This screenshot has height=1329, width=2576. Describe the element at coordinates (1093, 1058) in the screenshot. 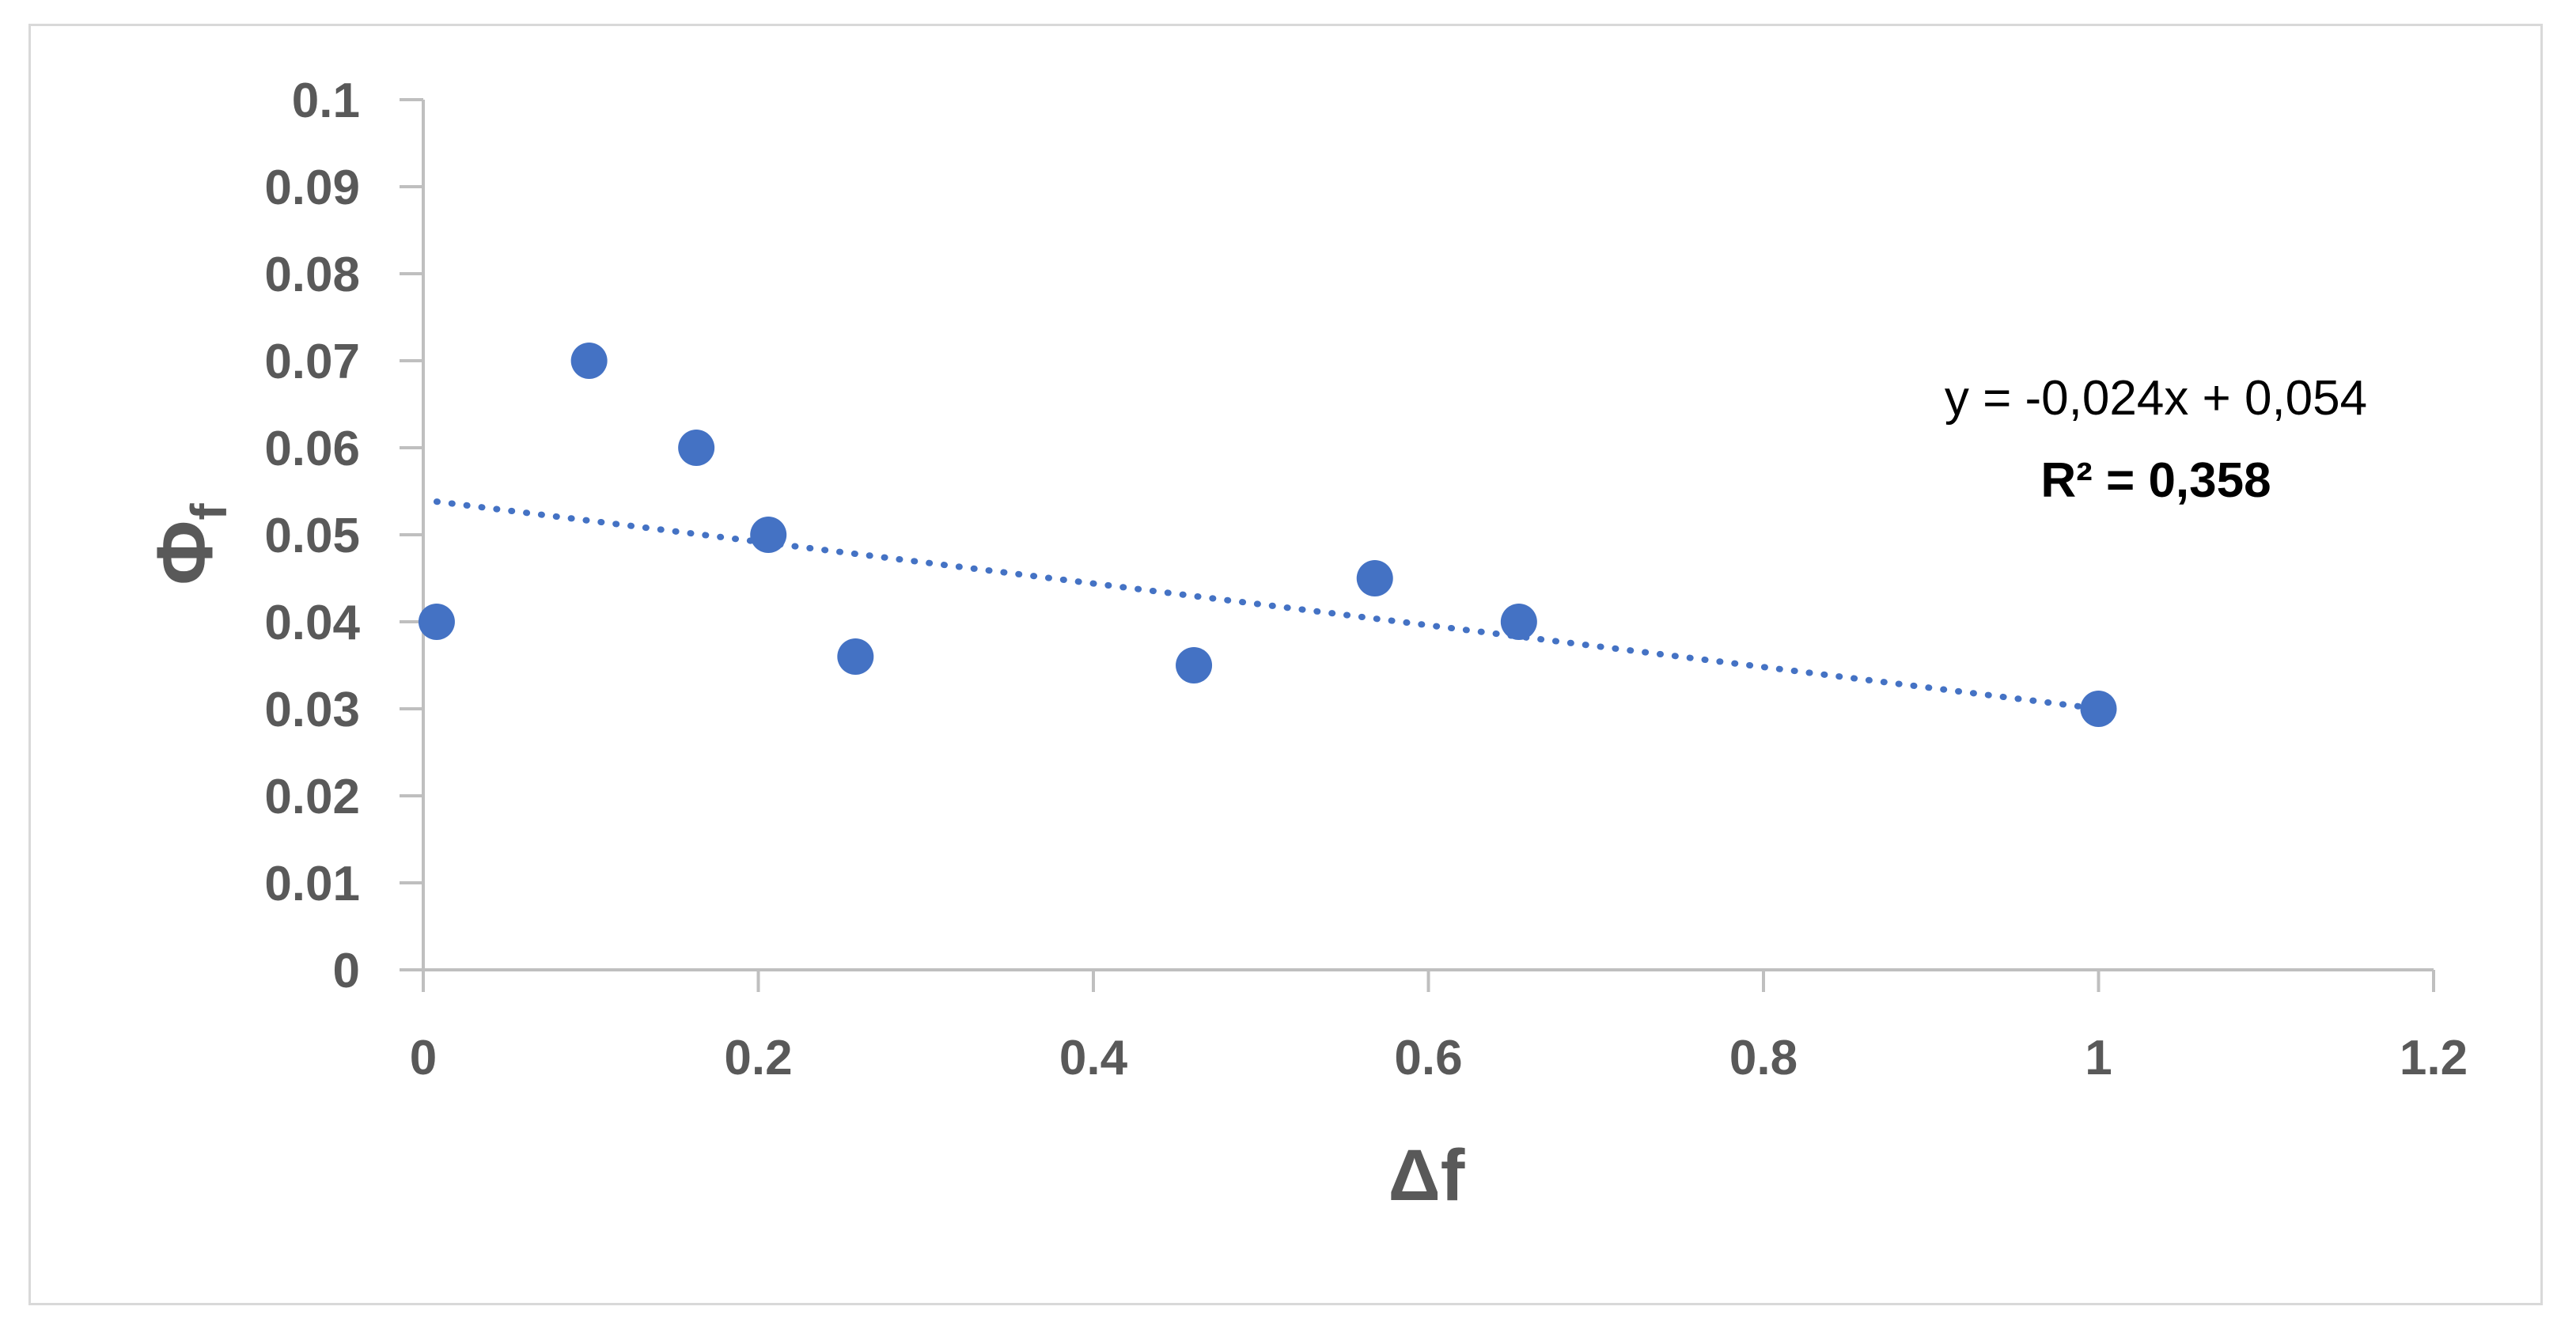

I see `x-tick-label: 0.4` at that location.